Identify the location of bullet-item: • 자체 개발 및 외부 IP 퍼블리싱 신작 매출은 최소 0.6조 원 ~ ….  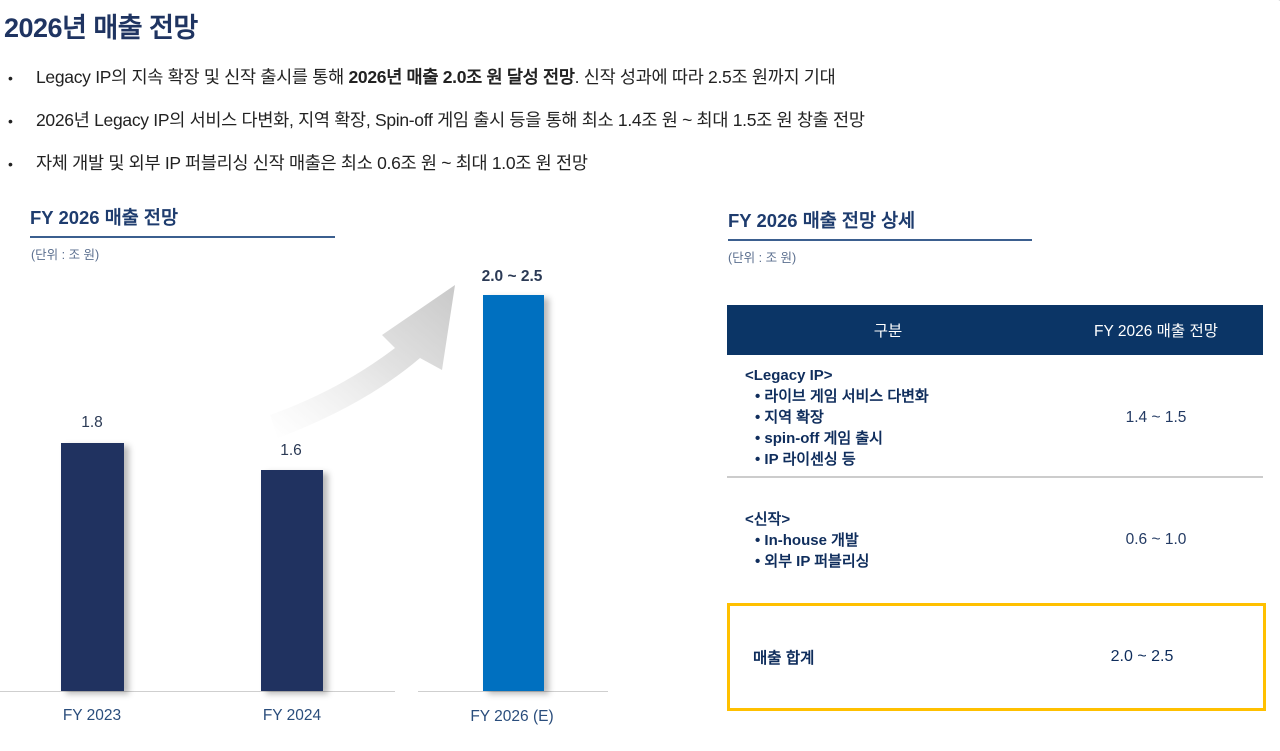
(638, 171).